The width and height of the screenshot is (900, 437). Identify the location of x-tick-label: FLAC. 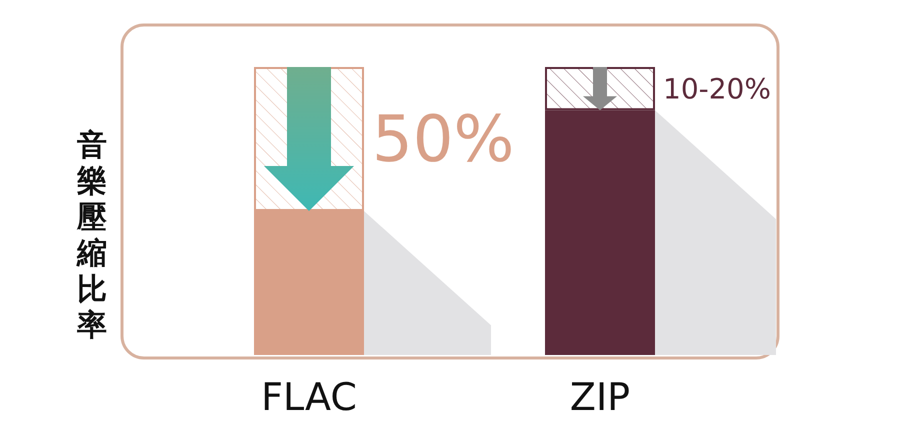
(309, 397).